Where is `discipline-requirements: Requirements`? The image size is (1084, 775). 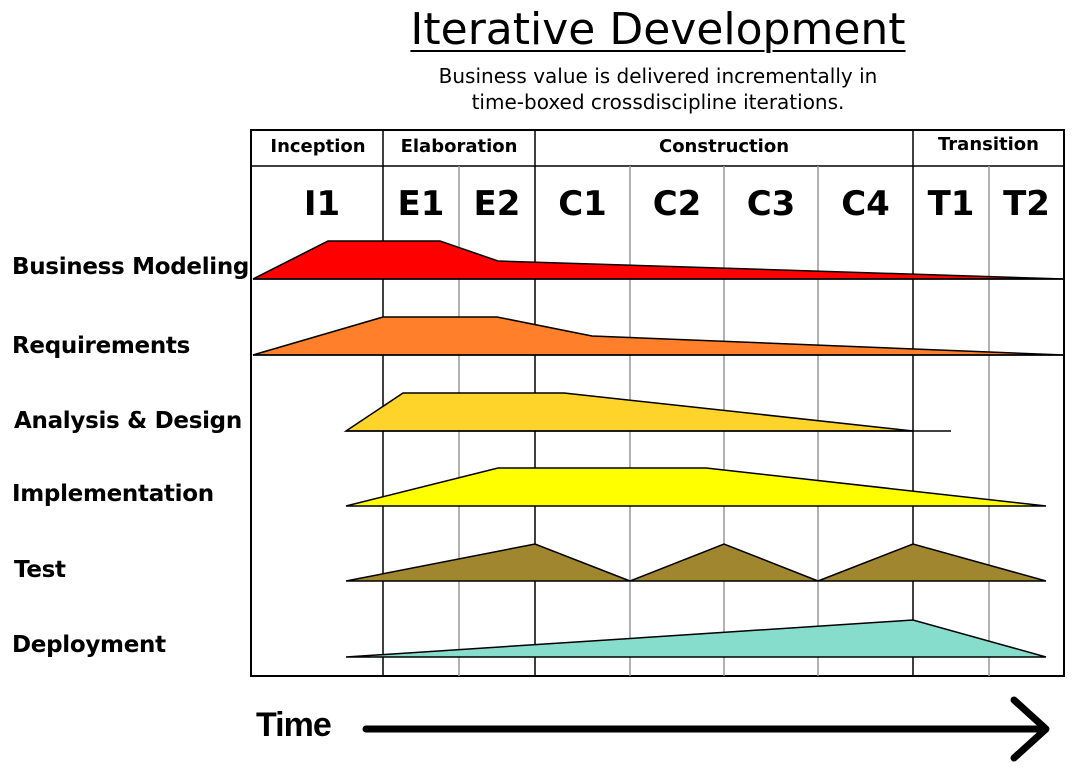 discipline-requirements: Requirements is located at coordinates (101, 346).